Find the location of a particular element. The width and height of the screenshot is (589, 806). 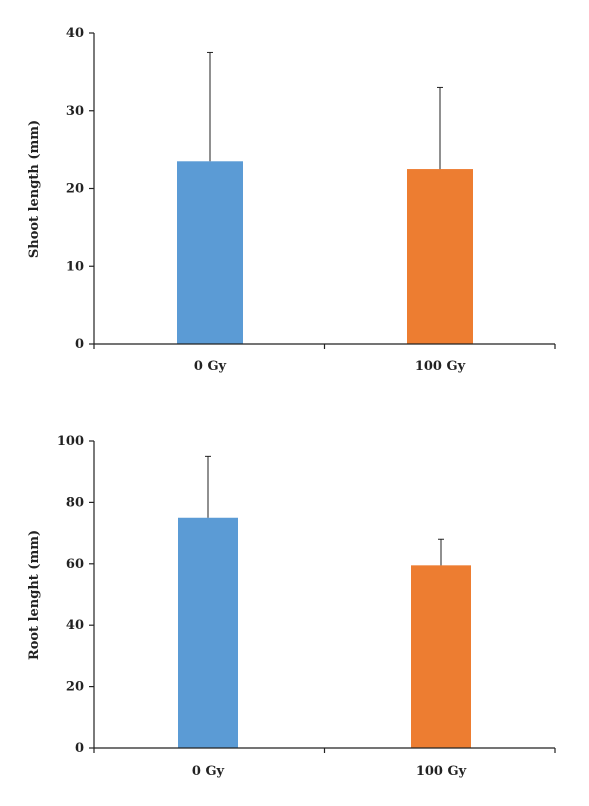

y-tick-label: 100 is located at coordinates (70, 441).